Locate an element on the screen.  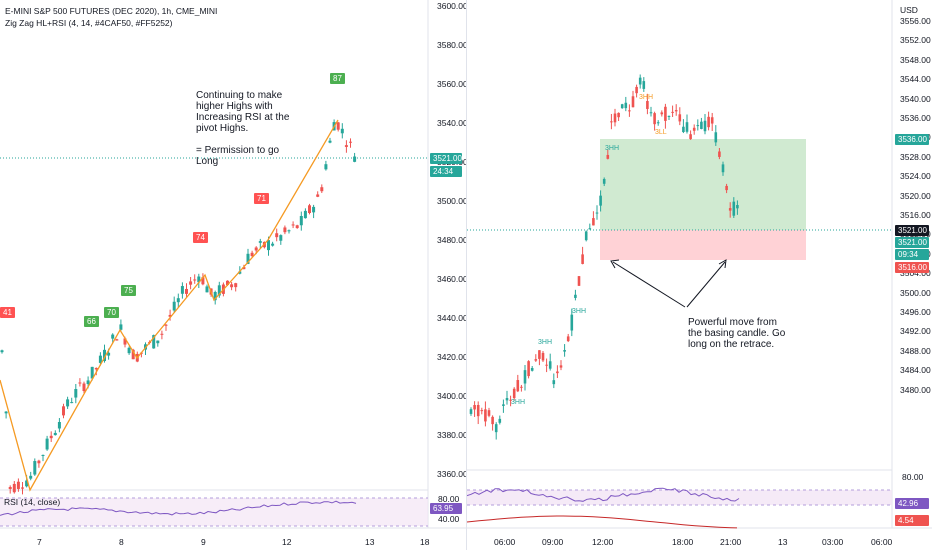
pane-divider is located at coordinates (466, 275).